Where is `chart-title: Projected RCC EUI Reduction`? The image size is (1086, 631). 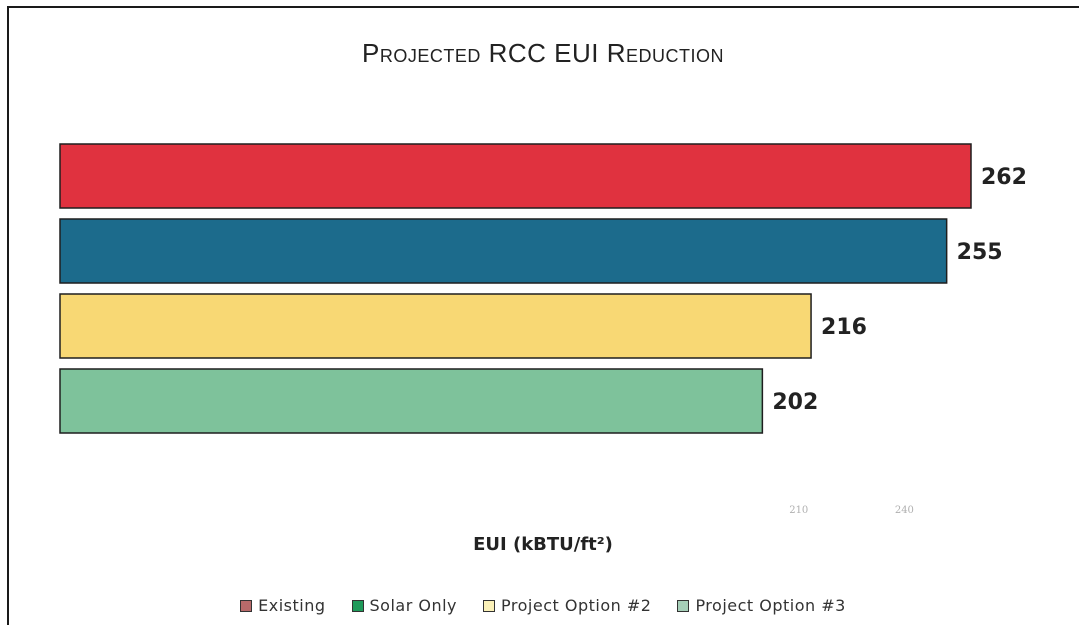
chart-title: Projected RCC EUI Reduction is located at coordinates (543, 53).